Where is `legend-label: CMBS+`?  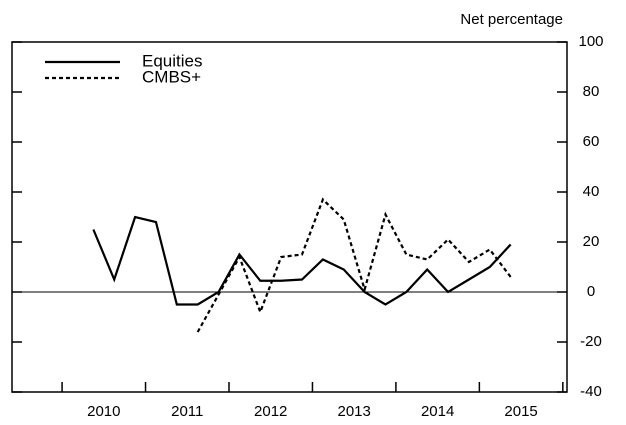
legend-label: CMBS+ is located at coordinates (171, 76).